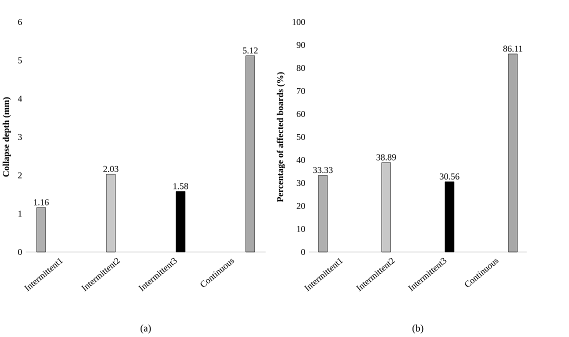 This screenshot has width=569, height=337. I want to click on y-tick-label: 3, so click(20, 137).